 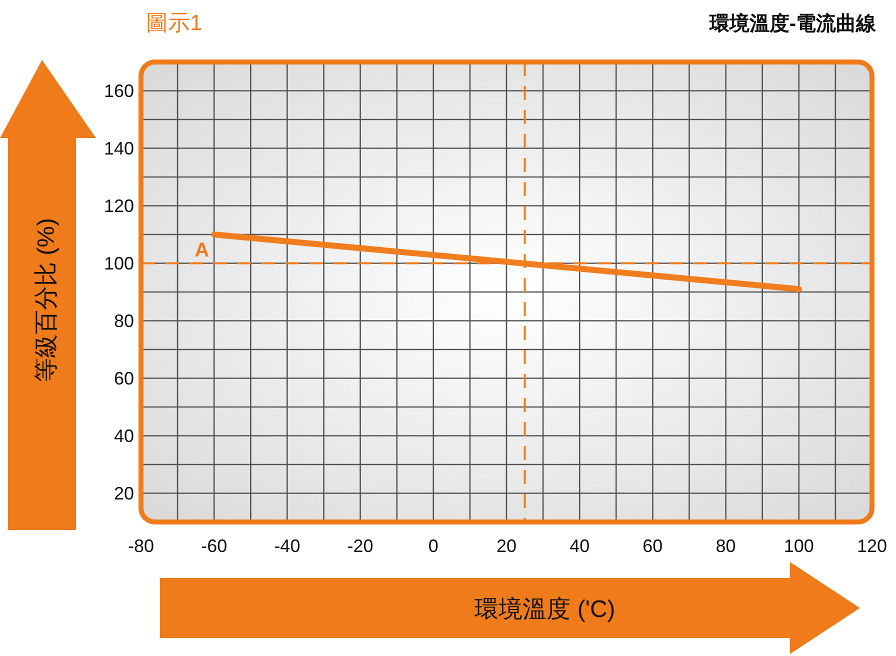 I want to click on x-tick-label: 120, so click(x=872, y=546).